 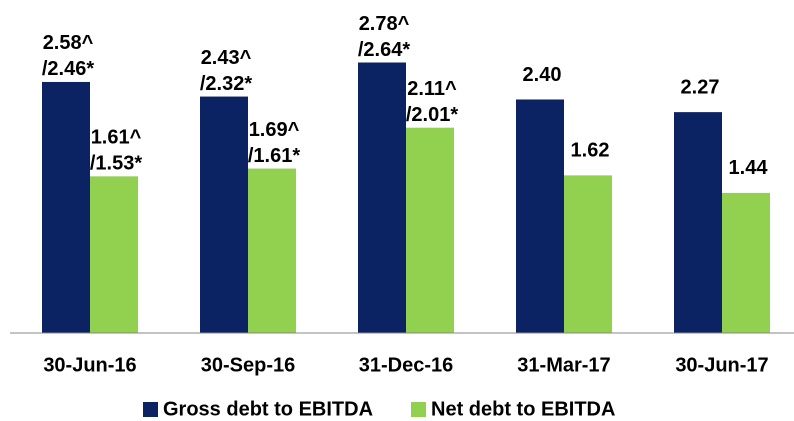 I want to click on data-label: 1.61^, so click(x=116, y=138).